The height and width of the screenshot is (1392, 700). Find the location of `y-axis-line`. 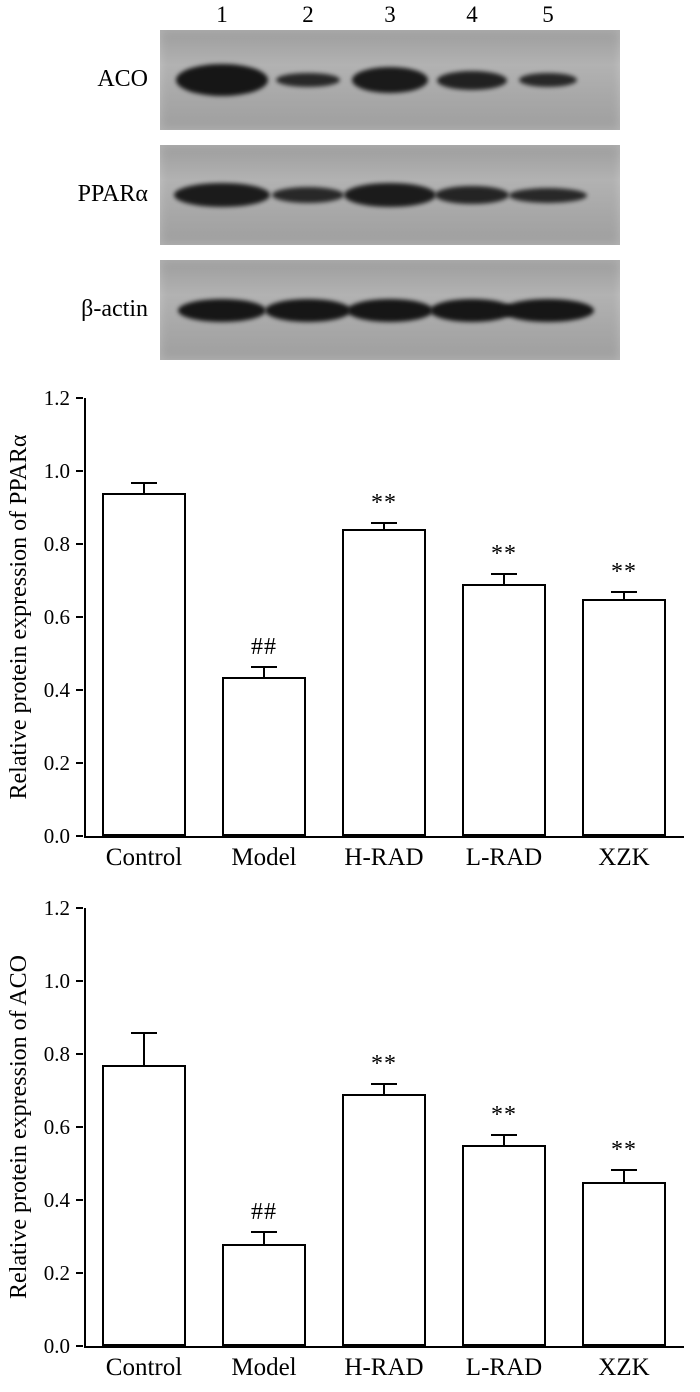

y-axis-line is located at coordinates (85, 618).